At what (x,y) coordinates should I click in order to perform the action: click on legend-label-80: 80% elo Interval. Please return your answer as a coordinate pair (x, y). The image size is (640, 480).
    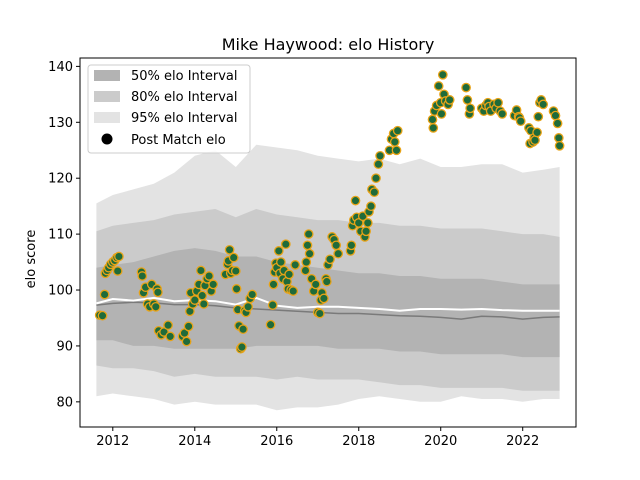
    Looking at the image, I should click on (184, 97).